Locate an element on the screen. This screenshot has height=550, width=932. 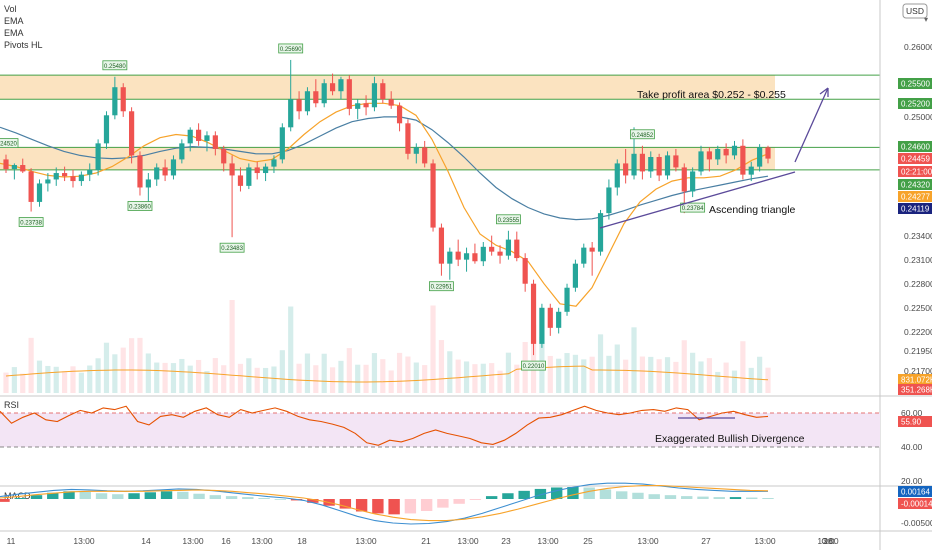
time-tick: 16 is located at coordinates (226, 541).